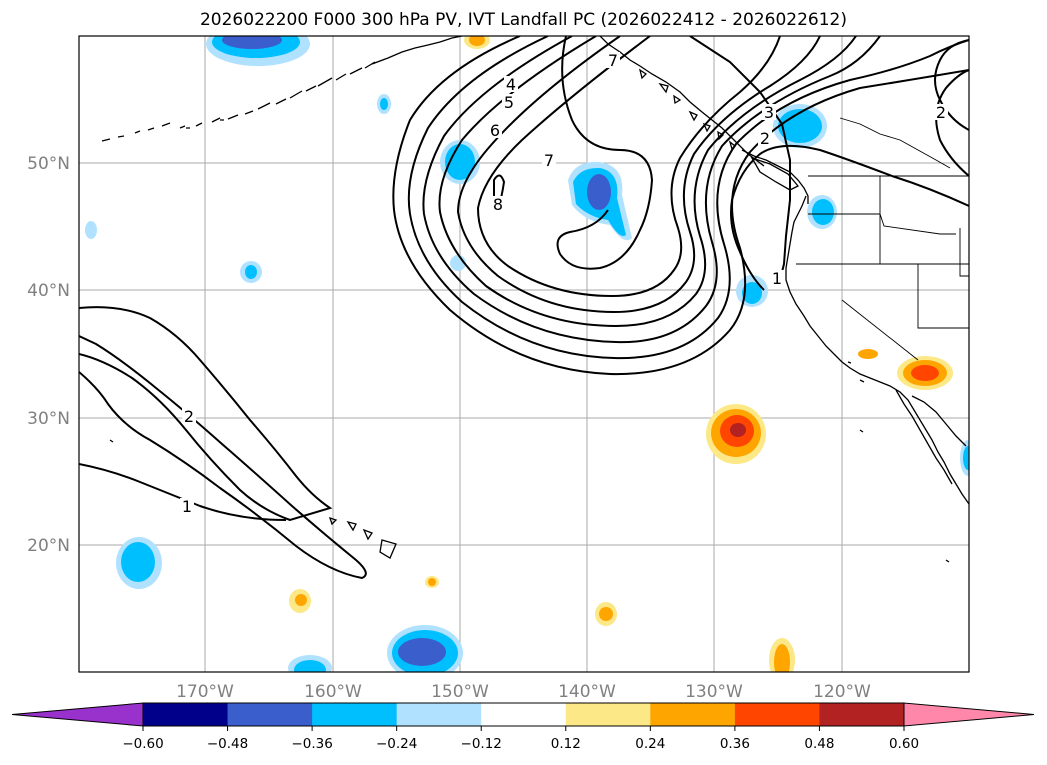  I want to click on colorbar-tick-label: −0.12, so click(481, 744).